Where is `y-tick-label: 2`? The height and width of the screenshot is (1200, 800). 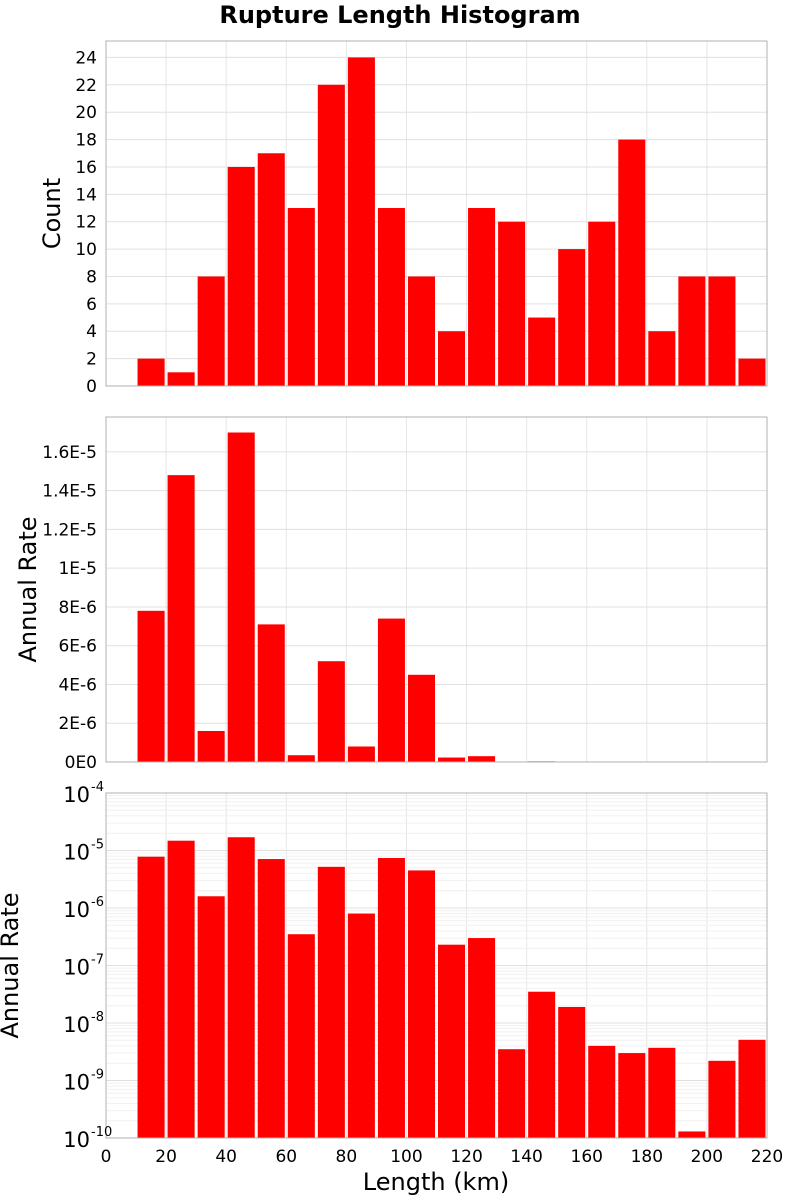
y-tick-label: 2 is located at coordinates (91, 360).